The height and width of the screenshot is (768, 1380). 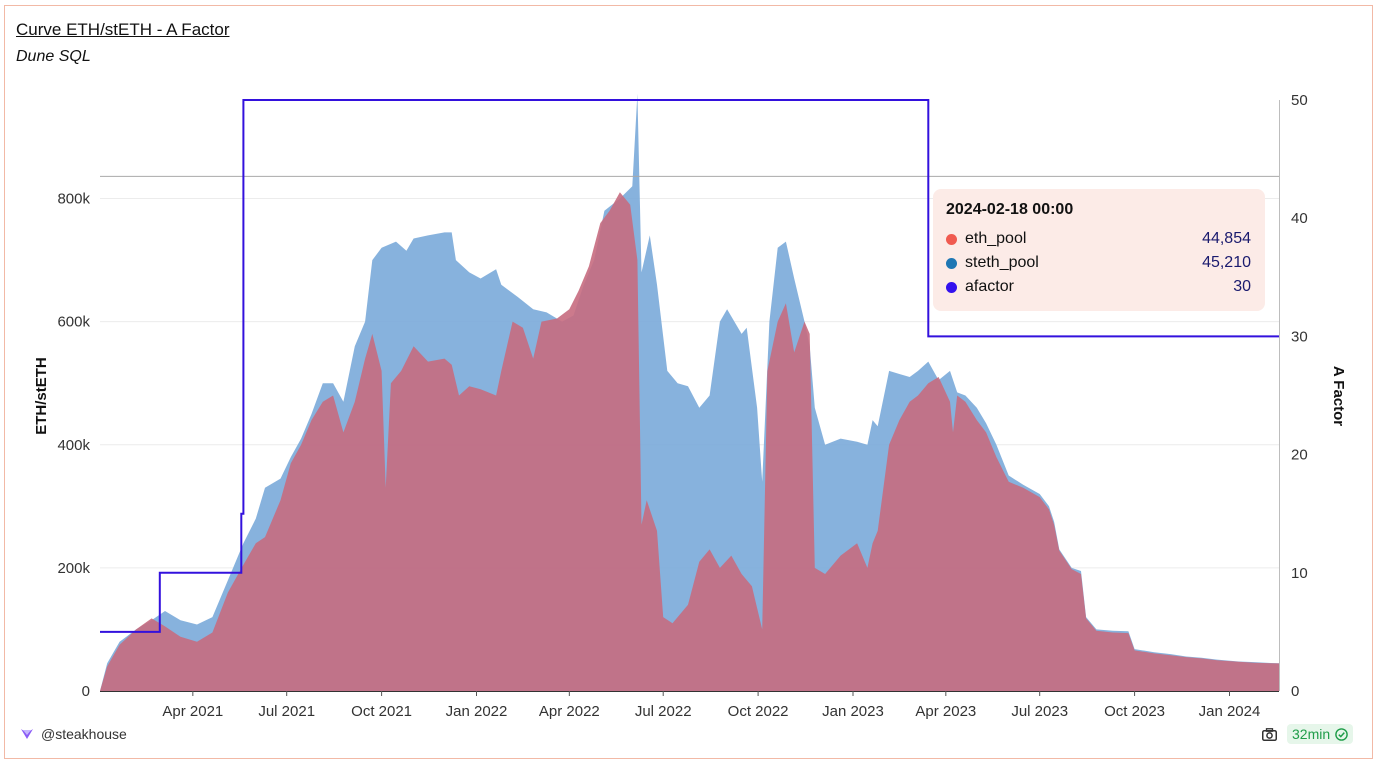 I want to click on footer-actions: 32min, so click(x=1308, y=734).